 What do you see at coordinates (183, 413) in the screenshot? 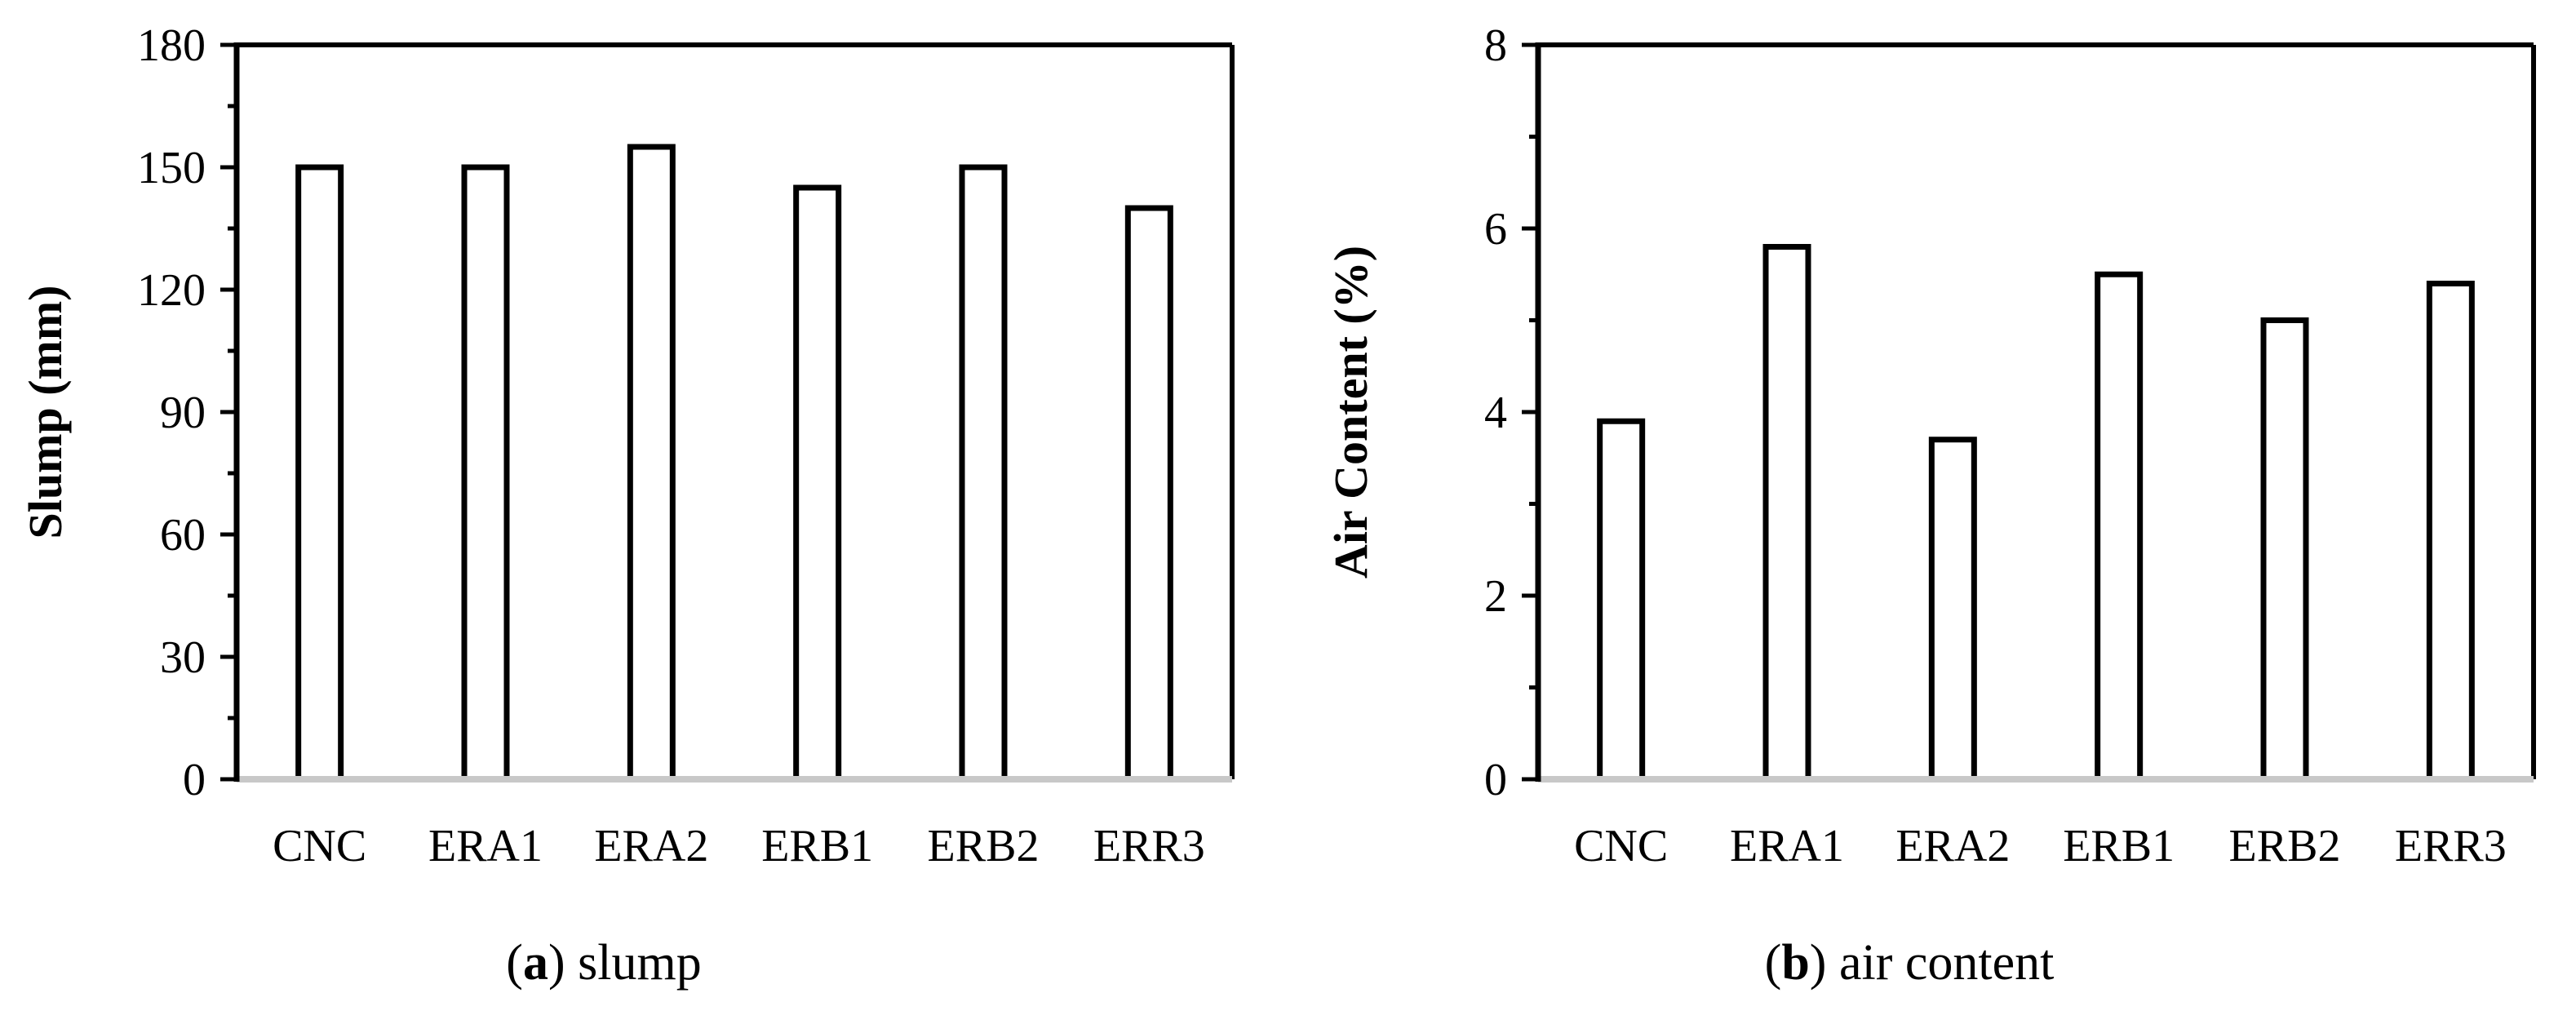
I see `y-tick-label: 90` at bounding box center [183, 413].